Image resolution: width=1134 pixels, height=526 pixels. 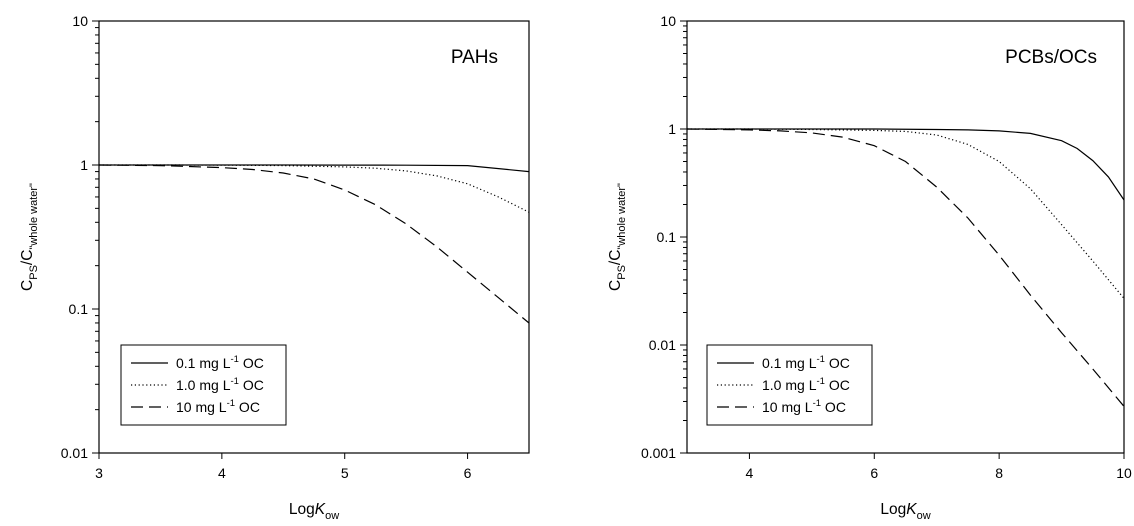 I want to click on series-line-dashed, so click(x=314, y=244).